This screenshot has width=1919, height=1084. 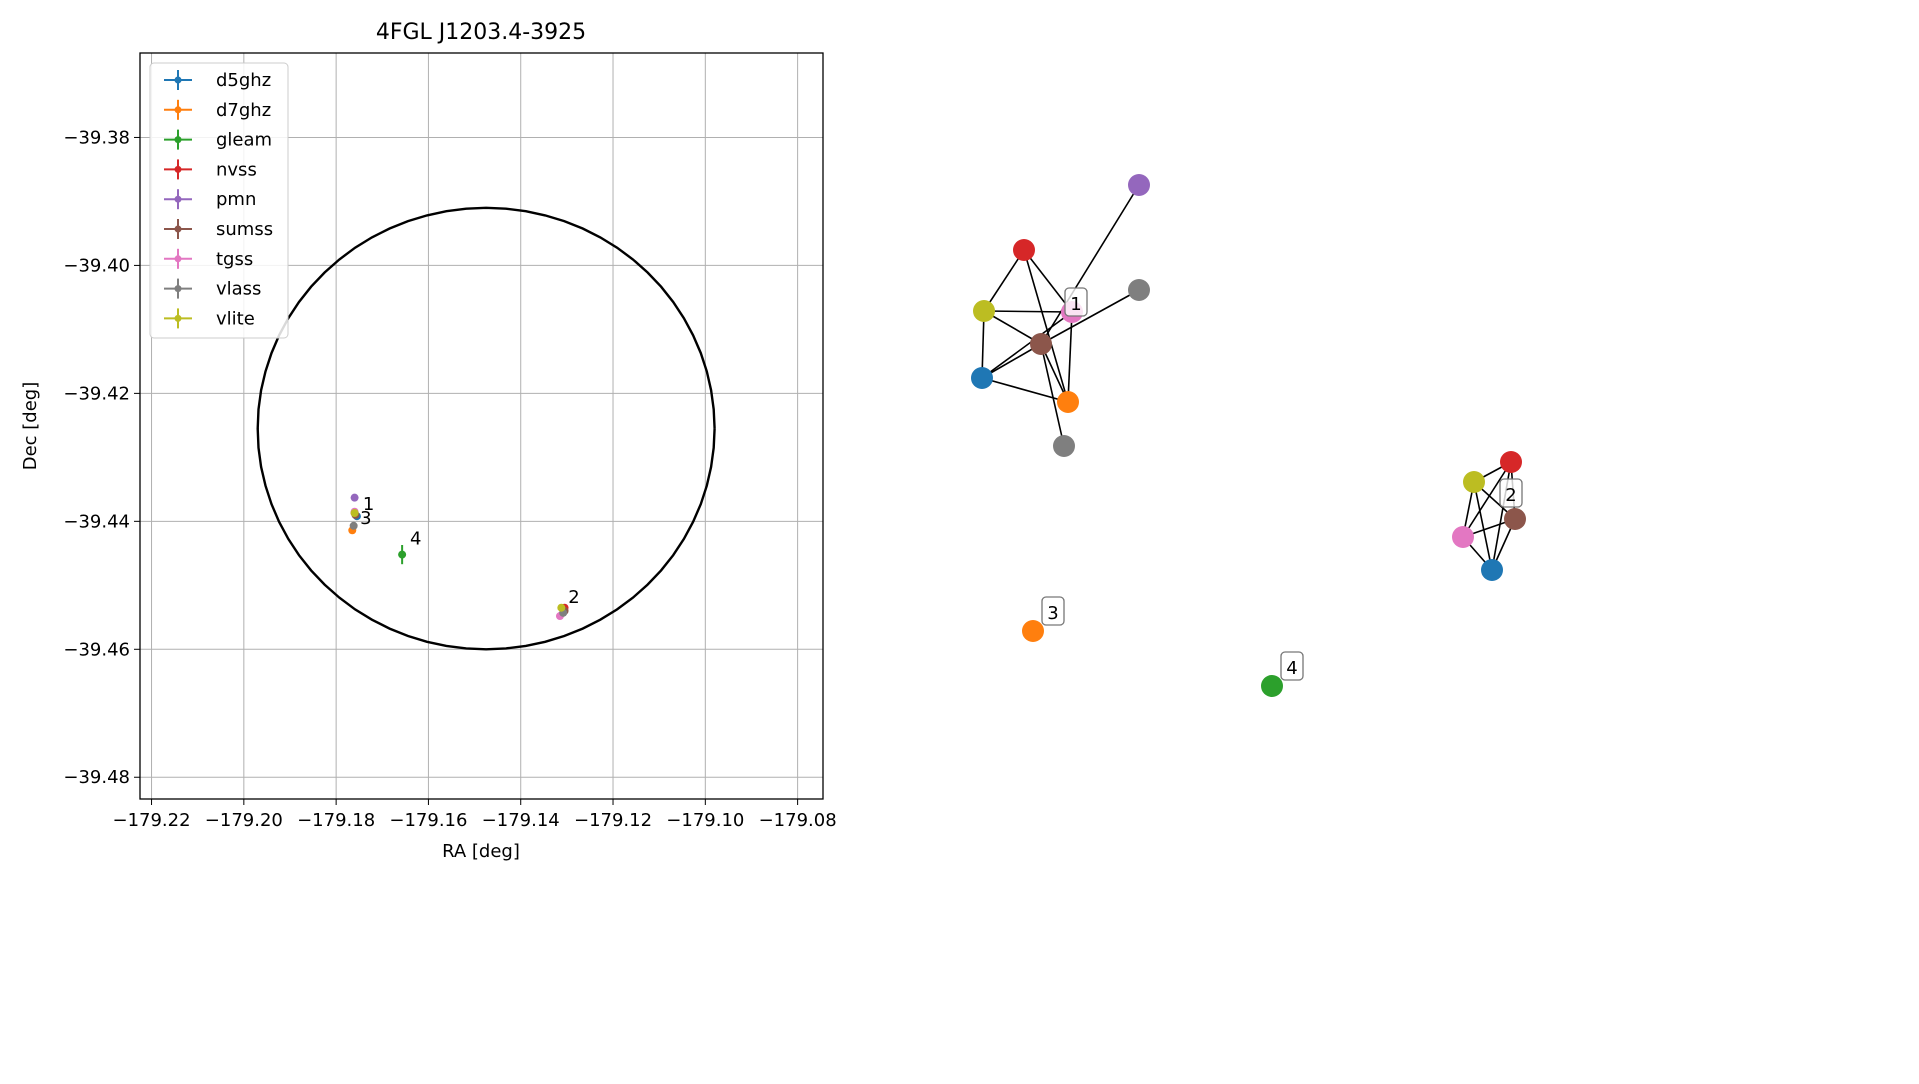 What do you see at coordinates (481, 32) in the screenshot?
I see `chart-title: 4FGL J1203.4-3925` at bounding box center [481, 32].